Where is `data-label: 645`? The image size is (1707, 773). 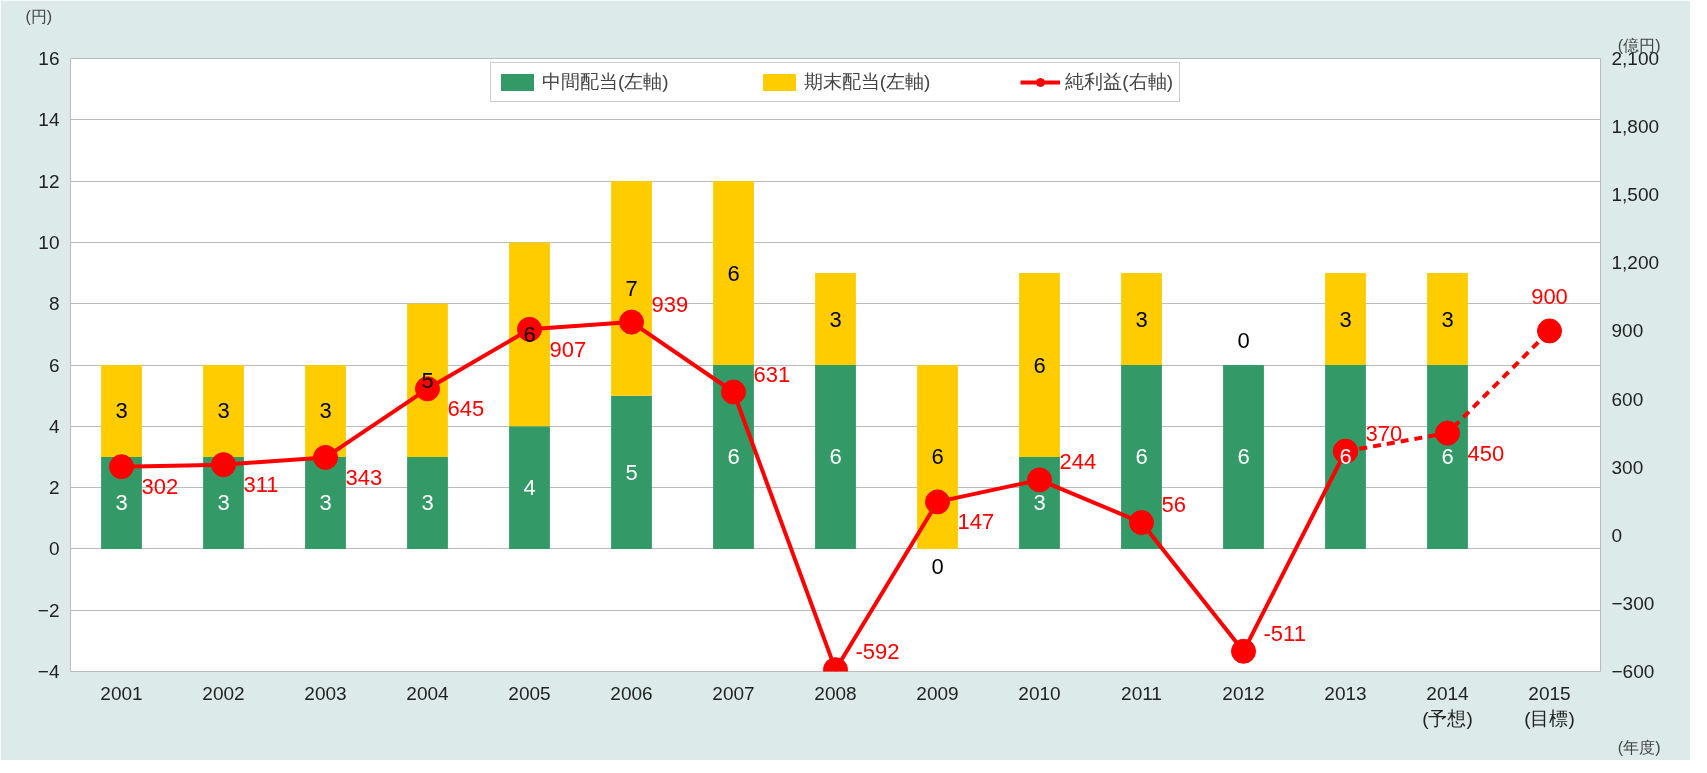 data-label: 645 is located at coordinates (466, 409).